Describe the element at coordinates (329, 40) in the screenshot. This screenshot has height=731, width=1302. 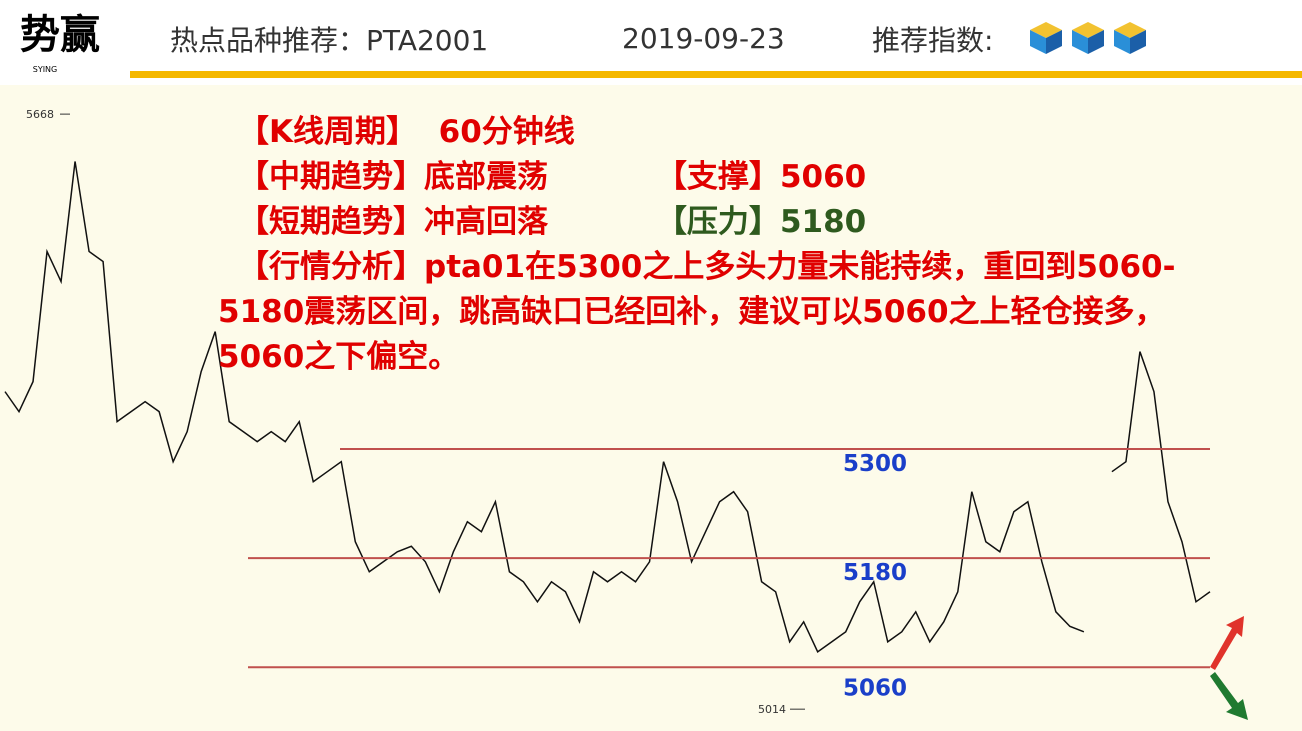
I see `title: 热点品种推荐：PTA2001` at that location.